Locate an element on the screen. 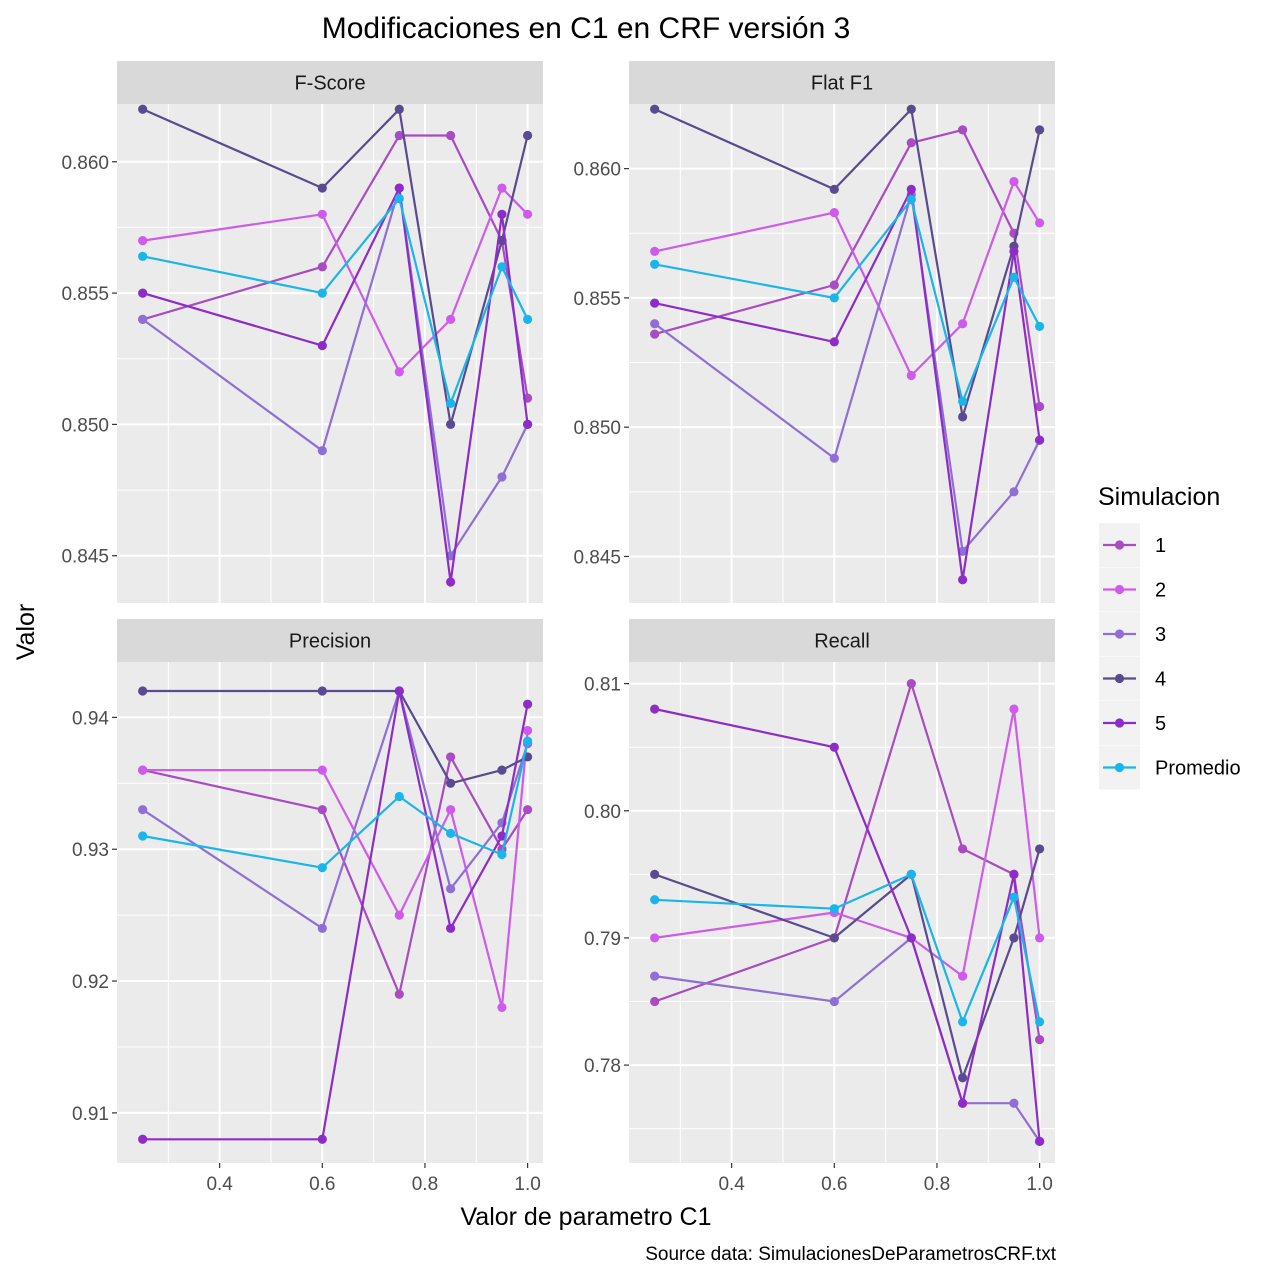 The width and height of the screenshot is (1280, 1280). legend-label: 5 is located at coordinates (1160, 724).